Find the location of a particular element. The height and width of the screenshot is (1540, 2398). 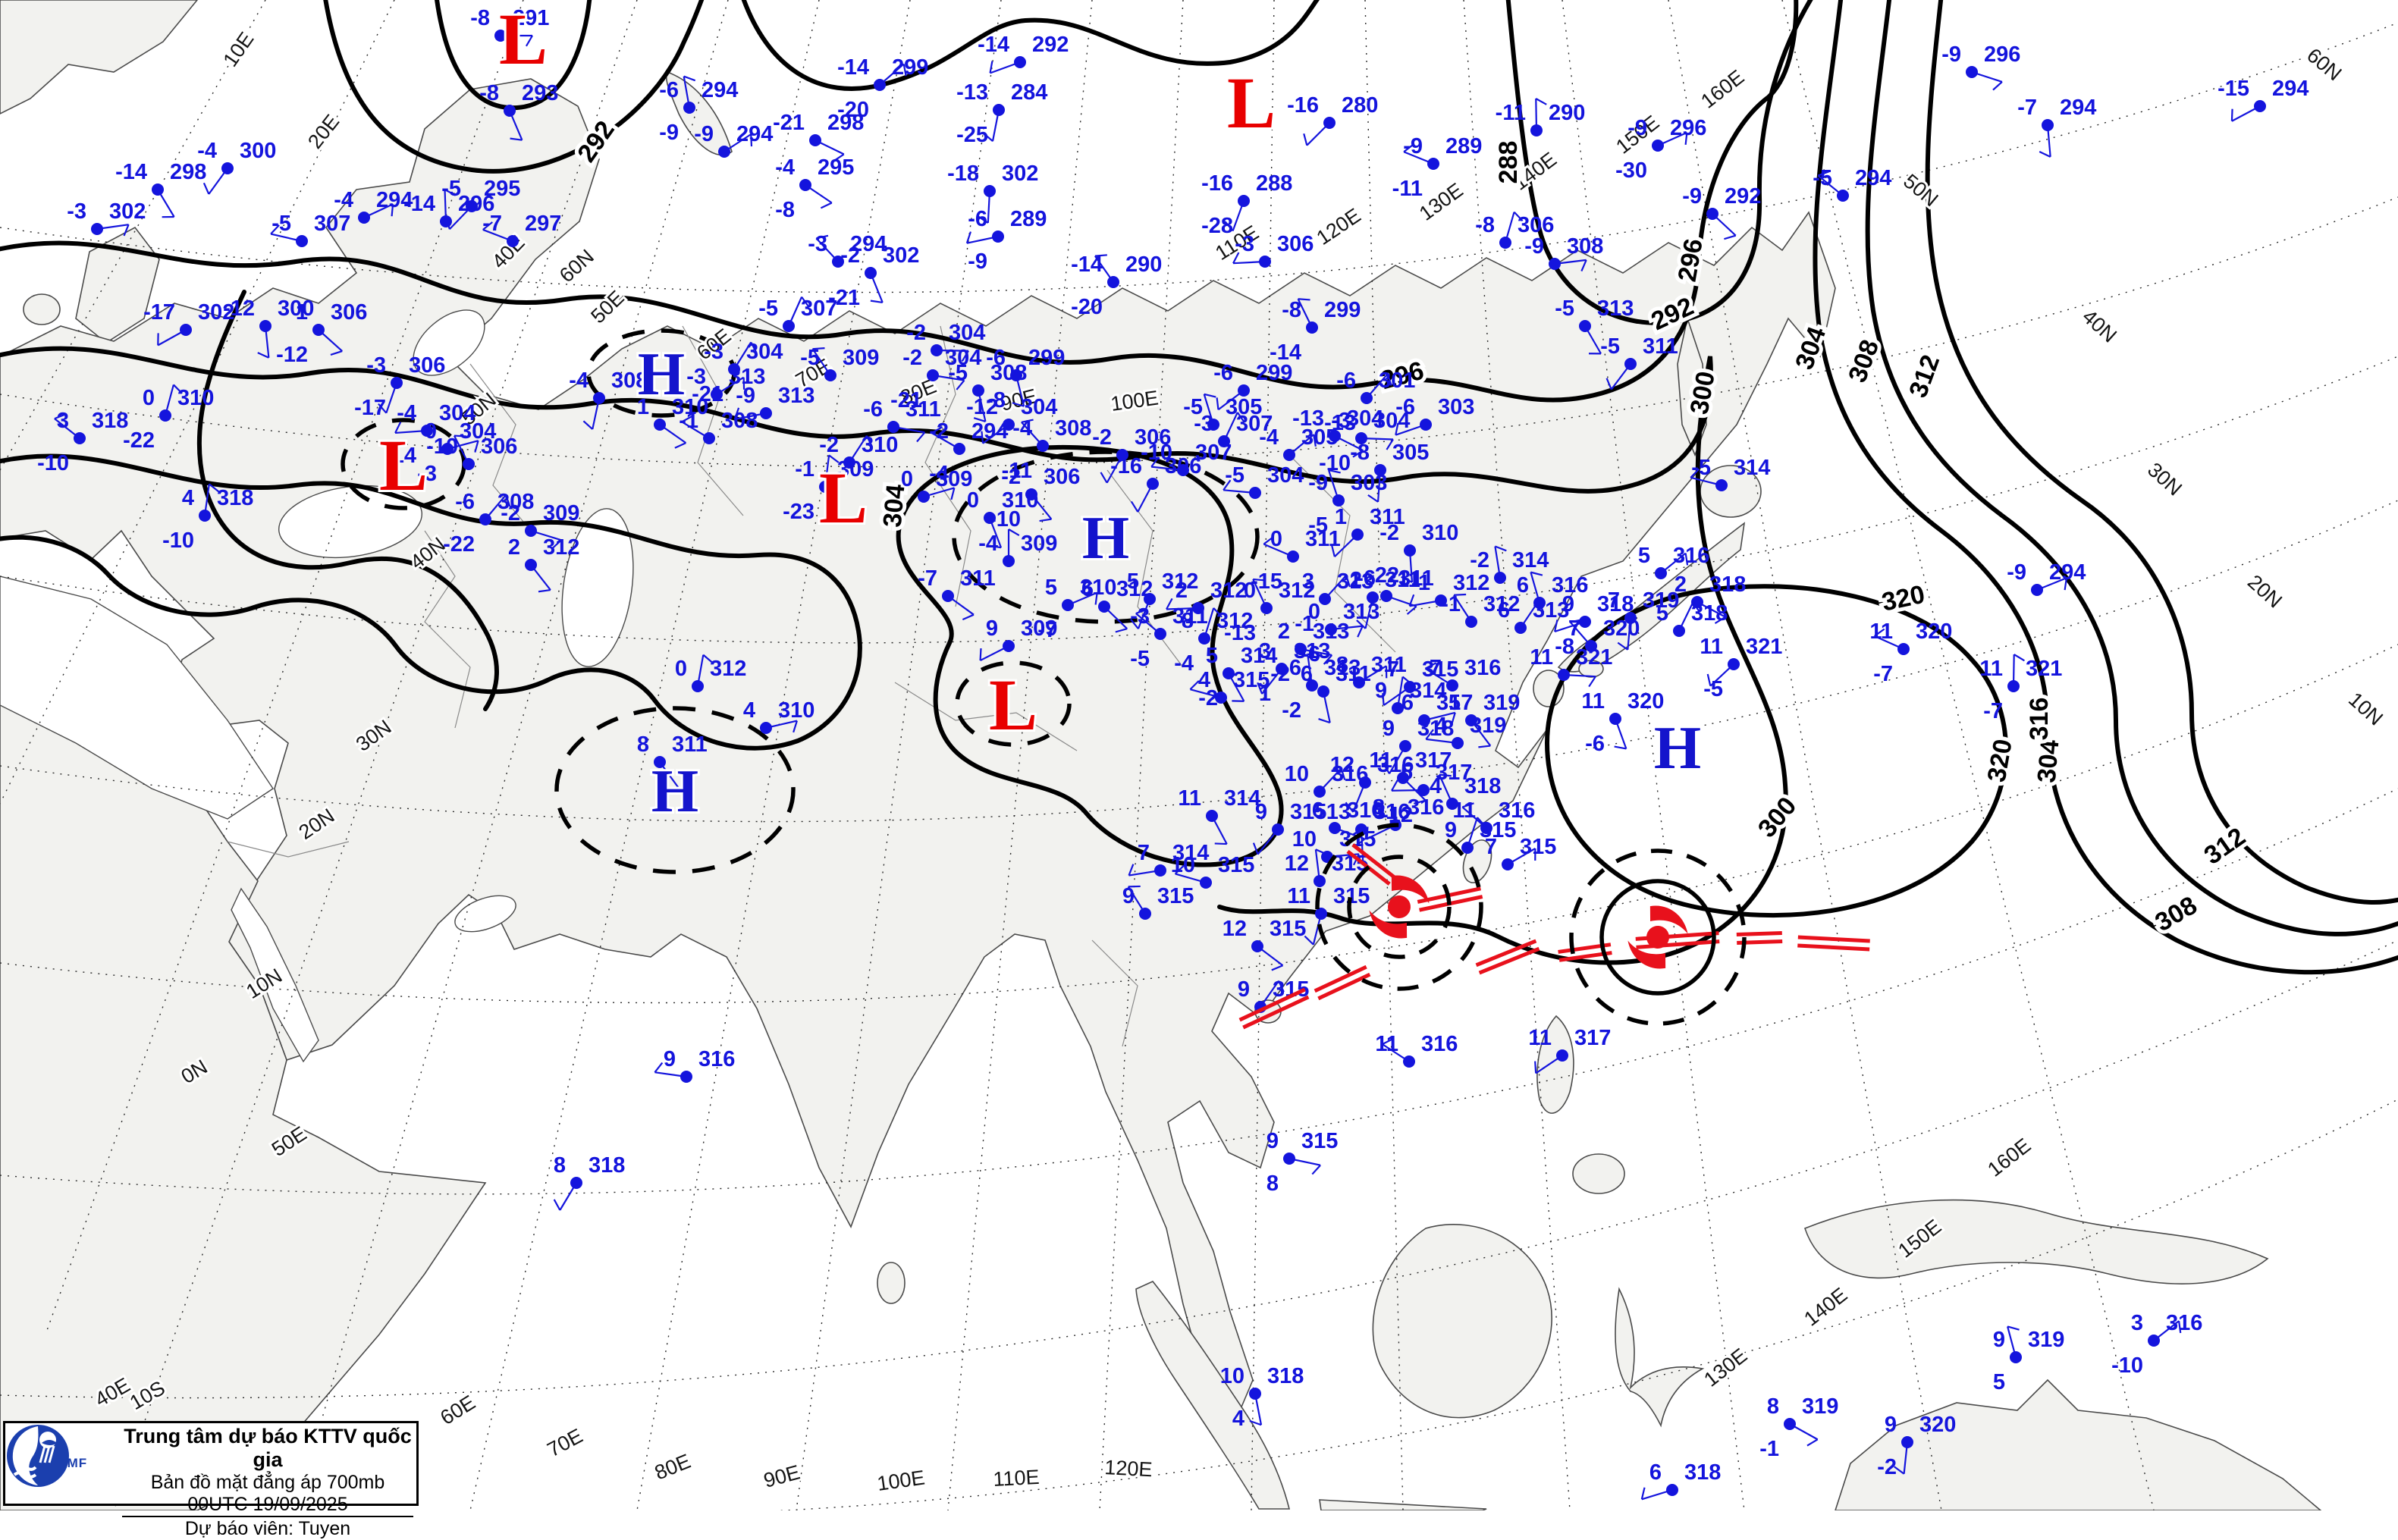

station-height: 292 is located at coordinates (1050, 45).